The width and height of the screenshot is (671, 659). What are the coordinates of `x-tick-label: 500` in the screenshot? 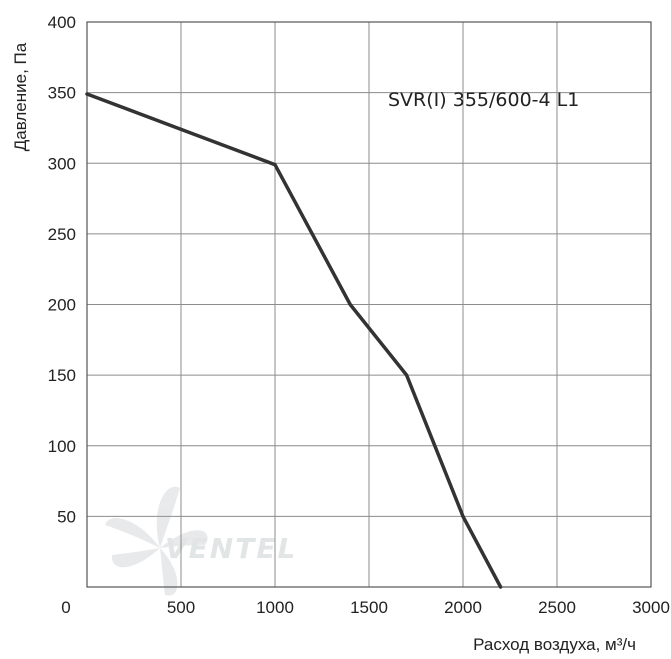 It's located at (181, 607).